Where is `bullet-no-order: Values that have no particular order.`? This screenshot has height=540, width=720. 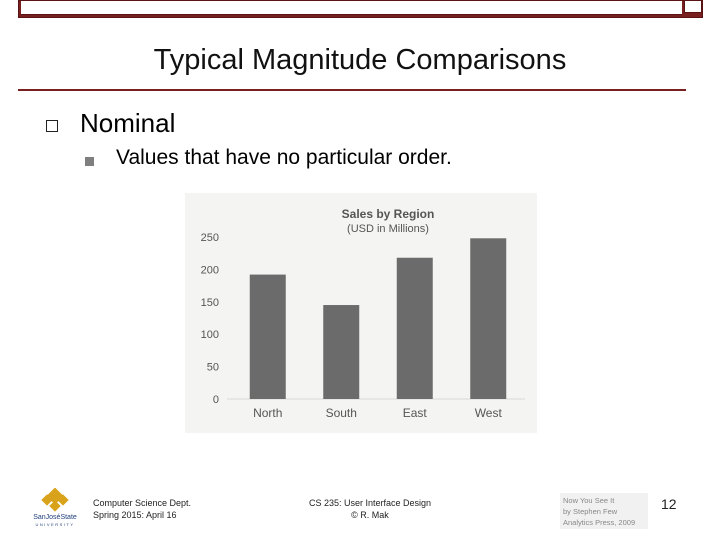
bullet-no-order: Values that have no particular order. is located at coordinates (284, 157).